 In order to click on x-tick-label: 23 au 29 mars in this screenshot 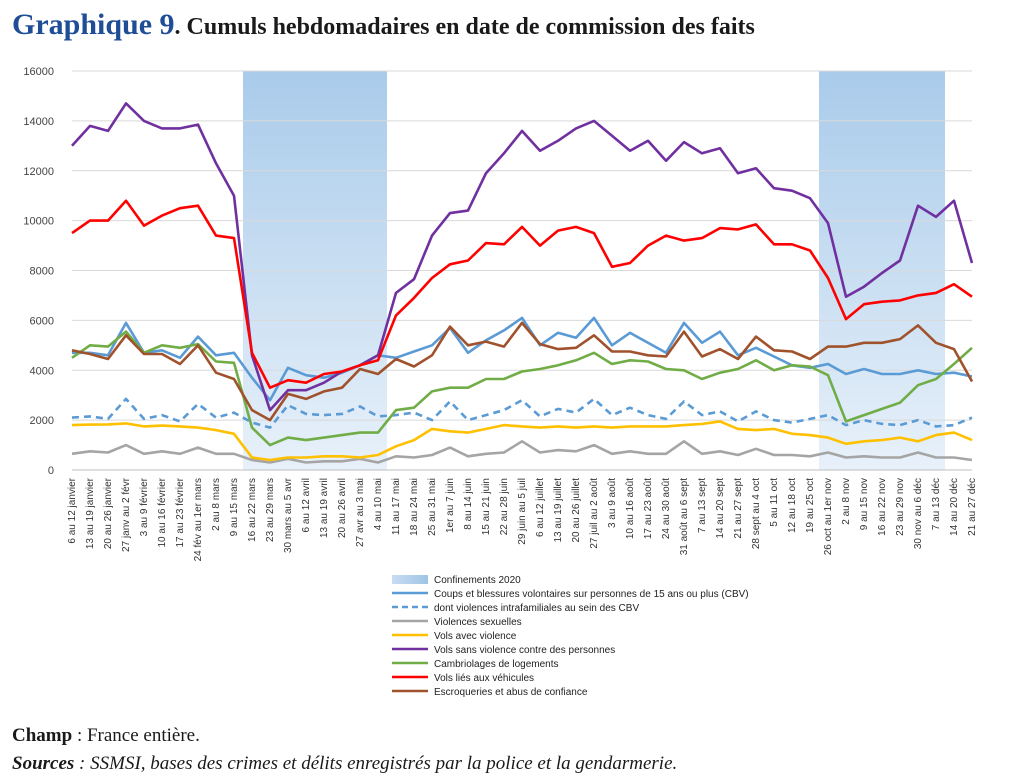, I will do `click(270, 510)`.